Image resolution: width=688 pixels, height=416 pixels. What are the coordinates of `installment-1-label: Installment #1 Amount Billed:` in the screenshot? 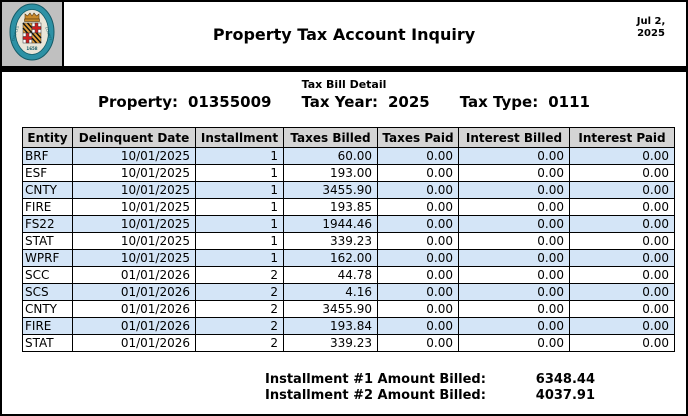 It's located at (375, 379).